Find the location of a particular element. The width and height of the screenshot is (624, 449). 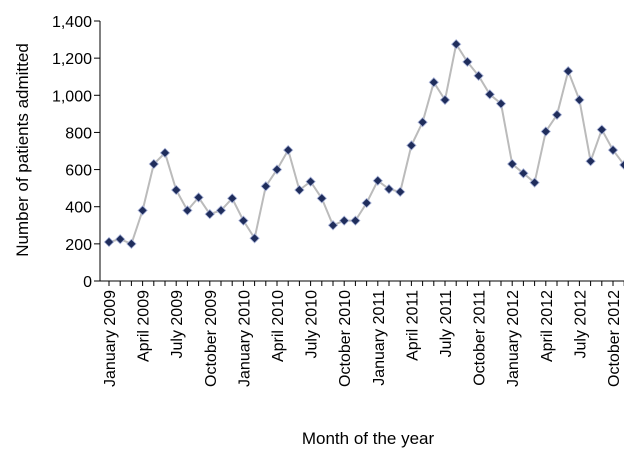

x-tick-label: July 2010 is located at coordinates (312, 324).